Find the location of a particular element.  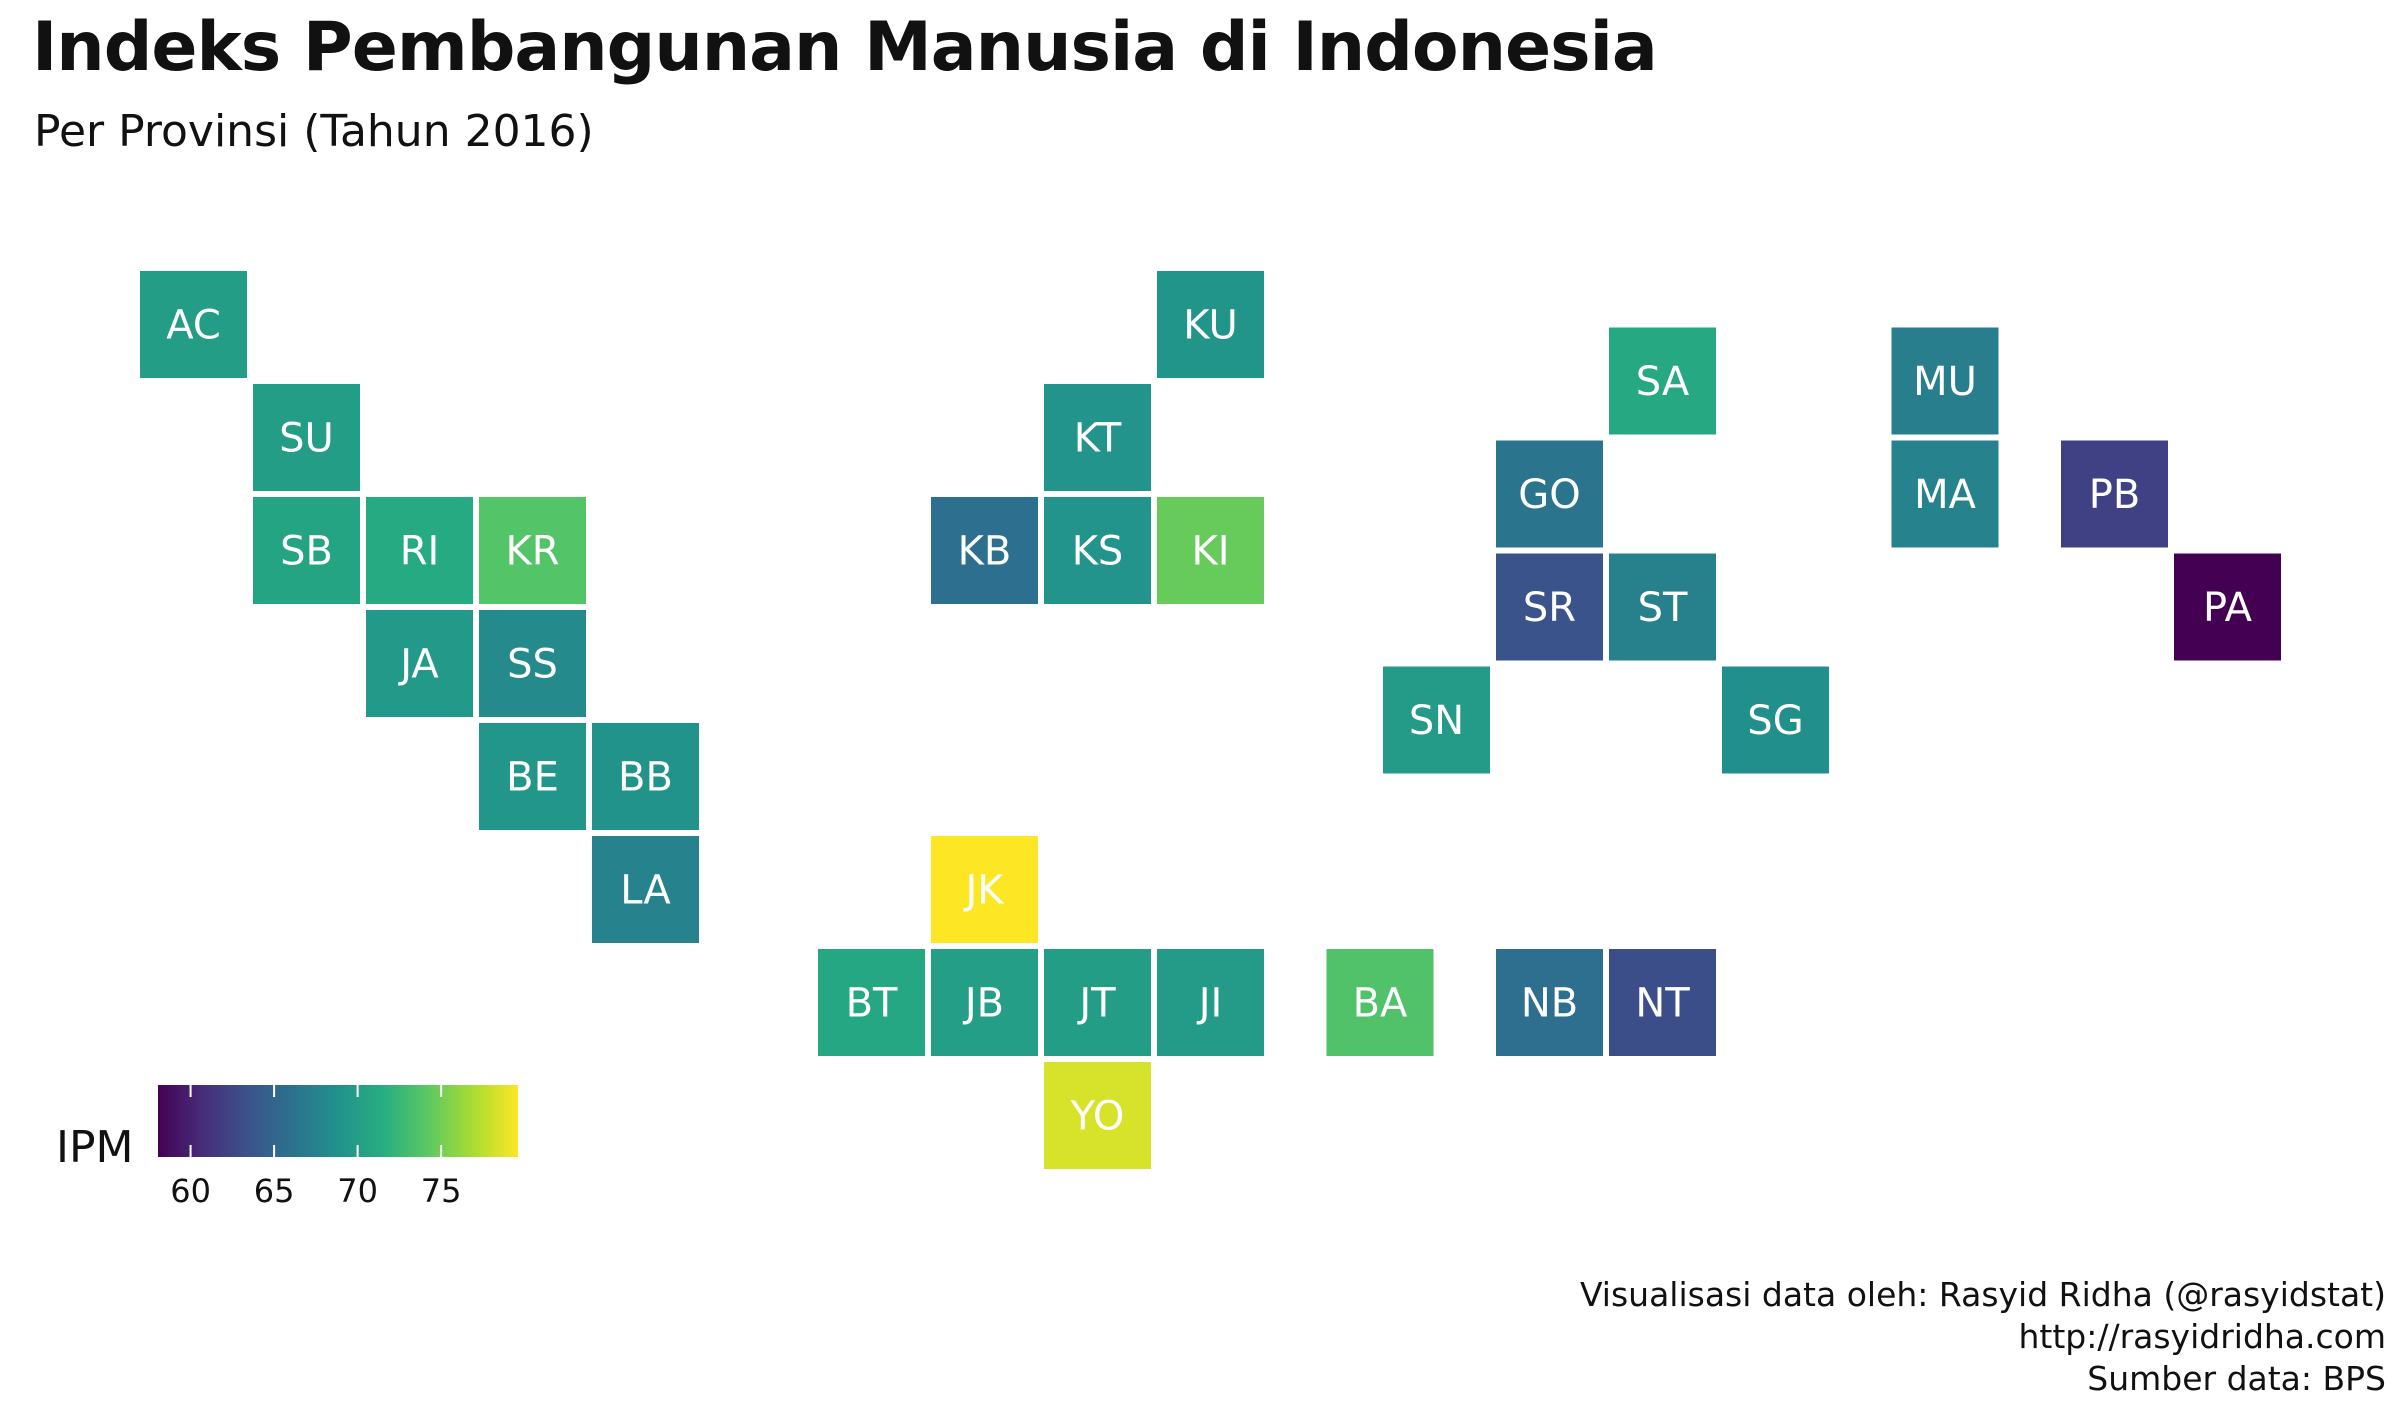

legend-colorbar is located at coordinates (338, 1121).